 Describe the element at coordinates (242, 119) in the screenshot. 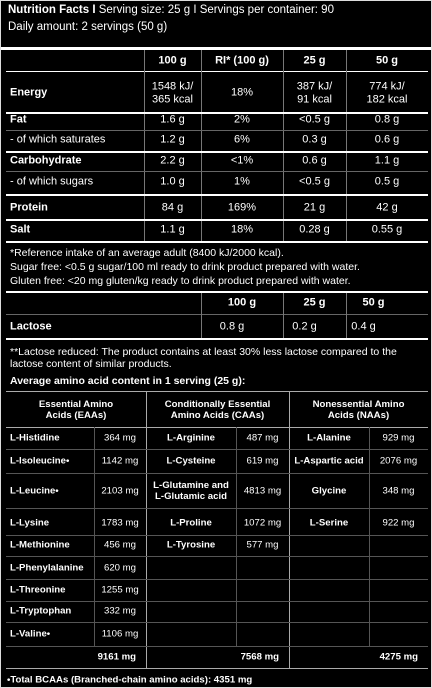

I see `cell-value: 2%` at that location.